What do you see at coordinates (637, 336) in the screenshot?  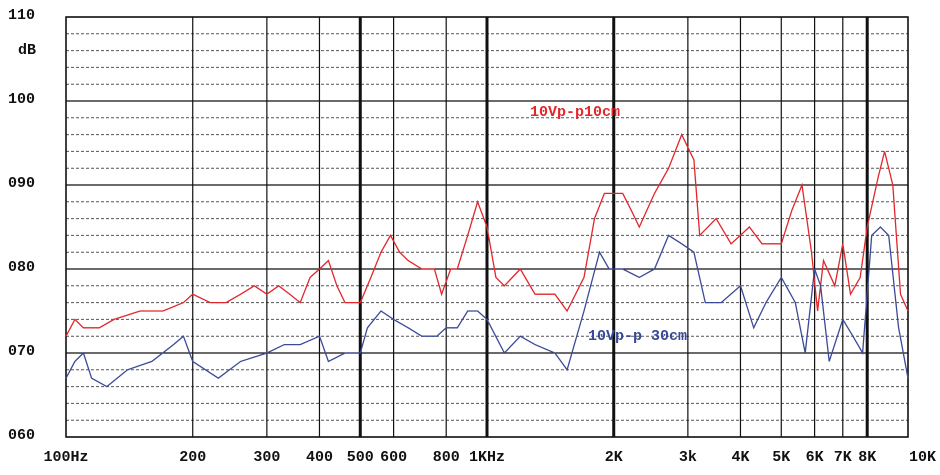 I see `series-label: 10Vp-p 30cm` at bounding box center [637, 336].